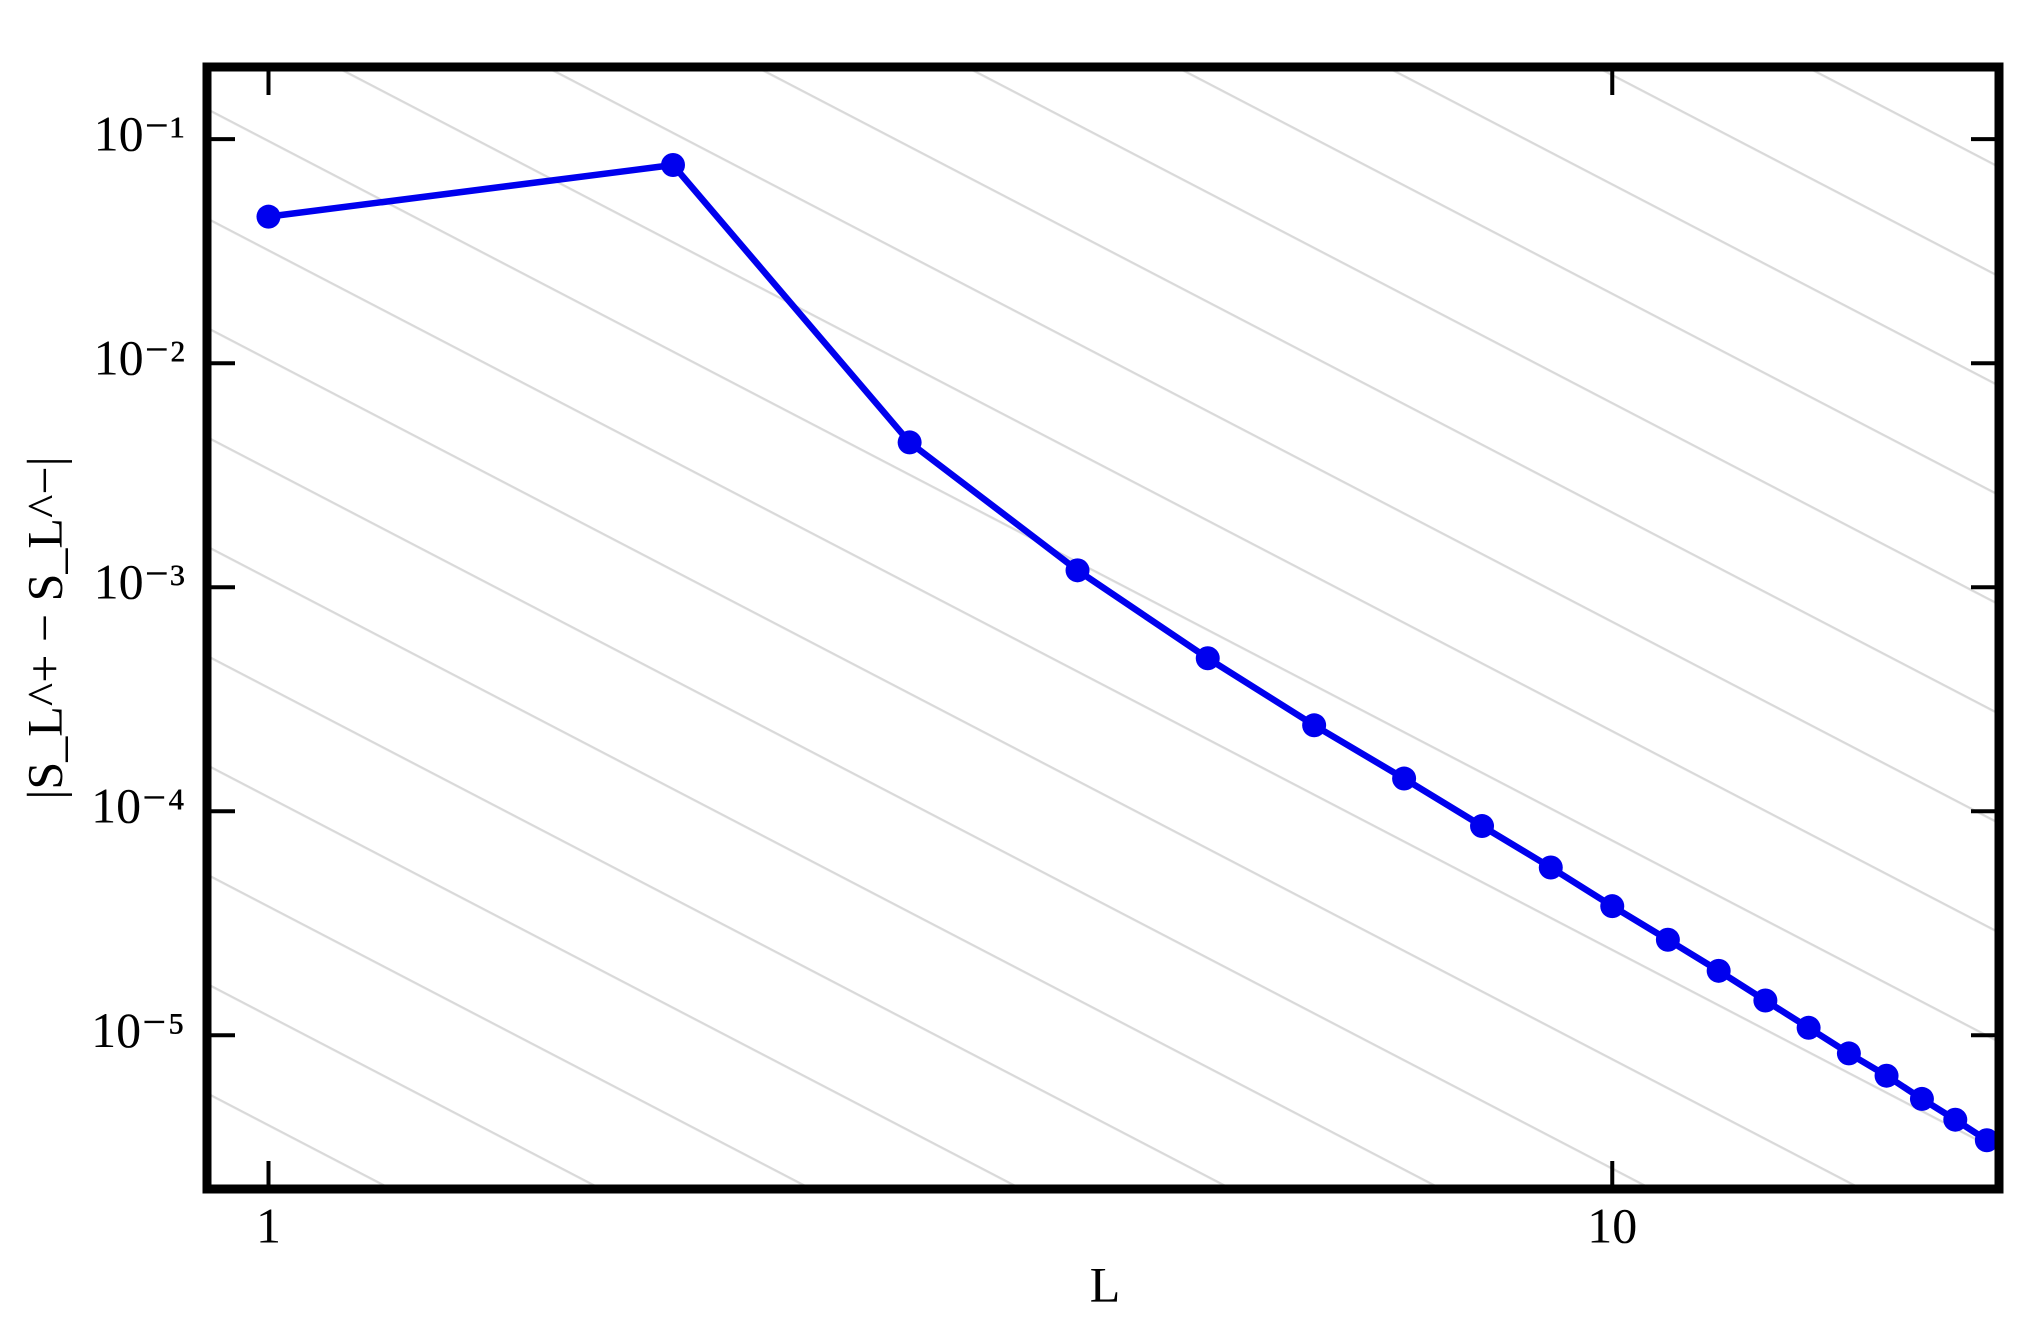  I want to click on y-tick-label: 10⁻⁴, so click(138, 806).